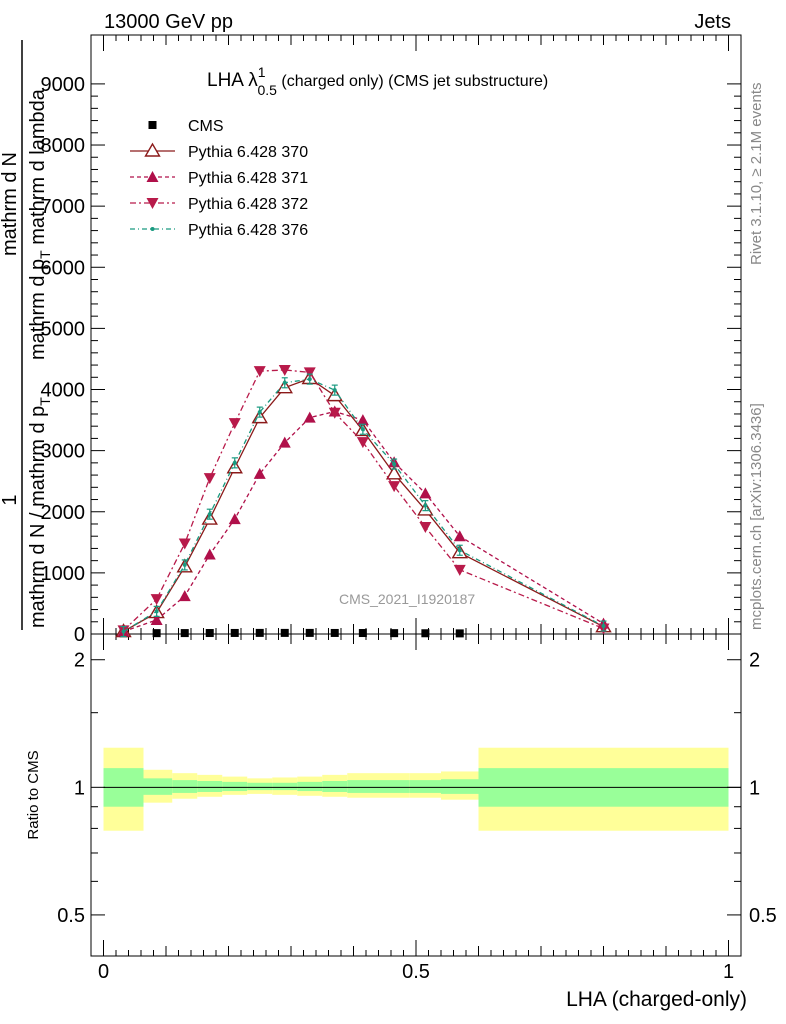 This screenshot has height=1024, width=786. Describe the element at coordinates (712, 22) in the screenshot. I see `header-right: Jets` at that location.